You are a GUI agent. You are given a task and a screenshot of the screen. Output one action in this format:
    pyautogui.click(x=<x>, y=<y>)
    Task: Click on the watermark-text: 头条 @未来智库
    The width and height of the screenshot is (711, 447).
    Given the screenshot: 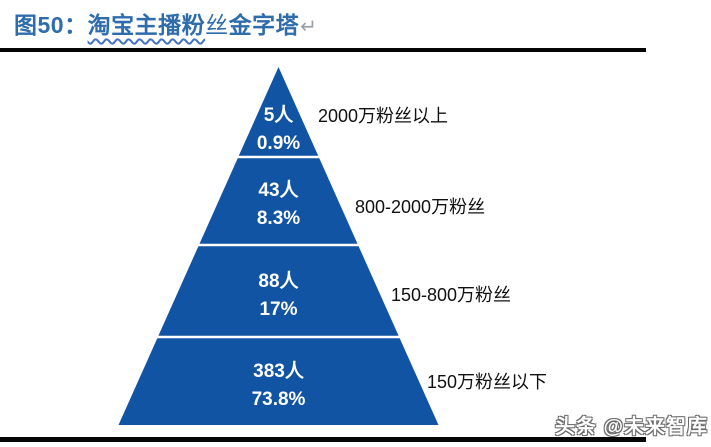 What is the action you would take?
    pyautogui.click(x=631, y=427)
    